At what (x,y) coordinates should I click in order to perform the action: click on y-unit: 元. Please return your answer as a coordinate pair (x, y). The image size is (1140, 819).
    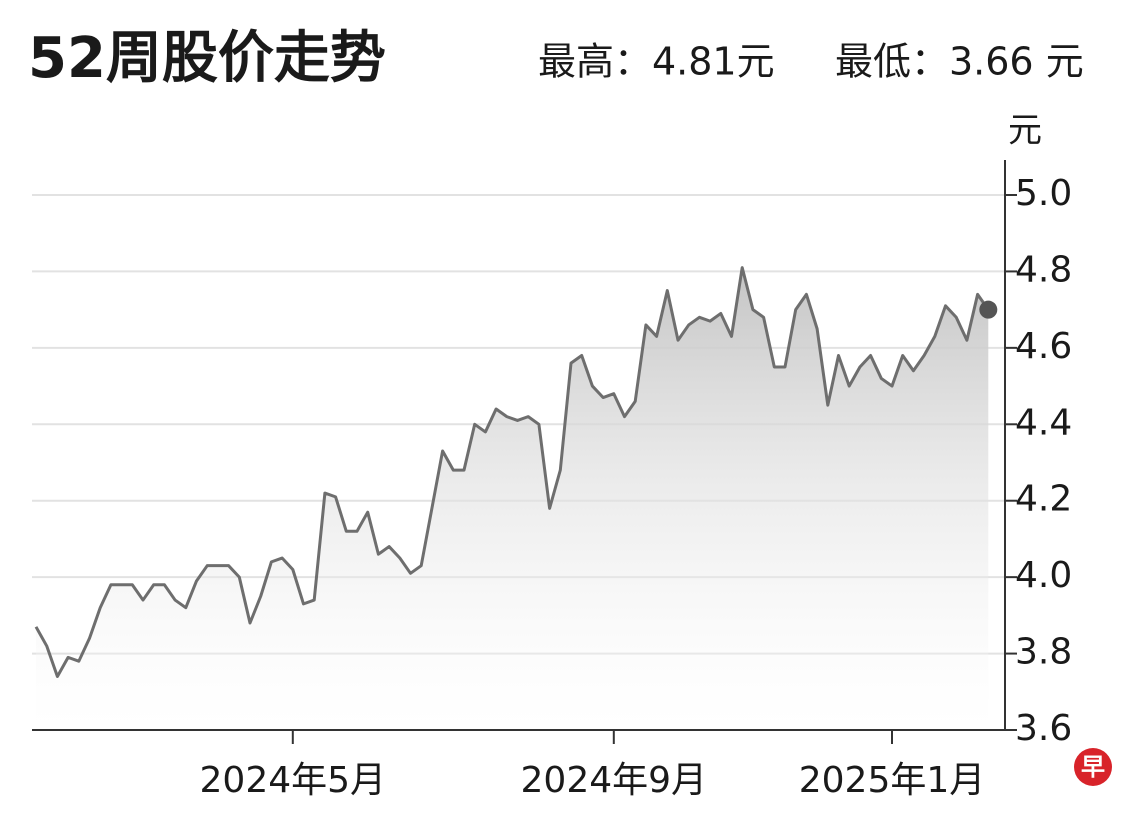
    Looking at the image, I should click on (1025, 131).